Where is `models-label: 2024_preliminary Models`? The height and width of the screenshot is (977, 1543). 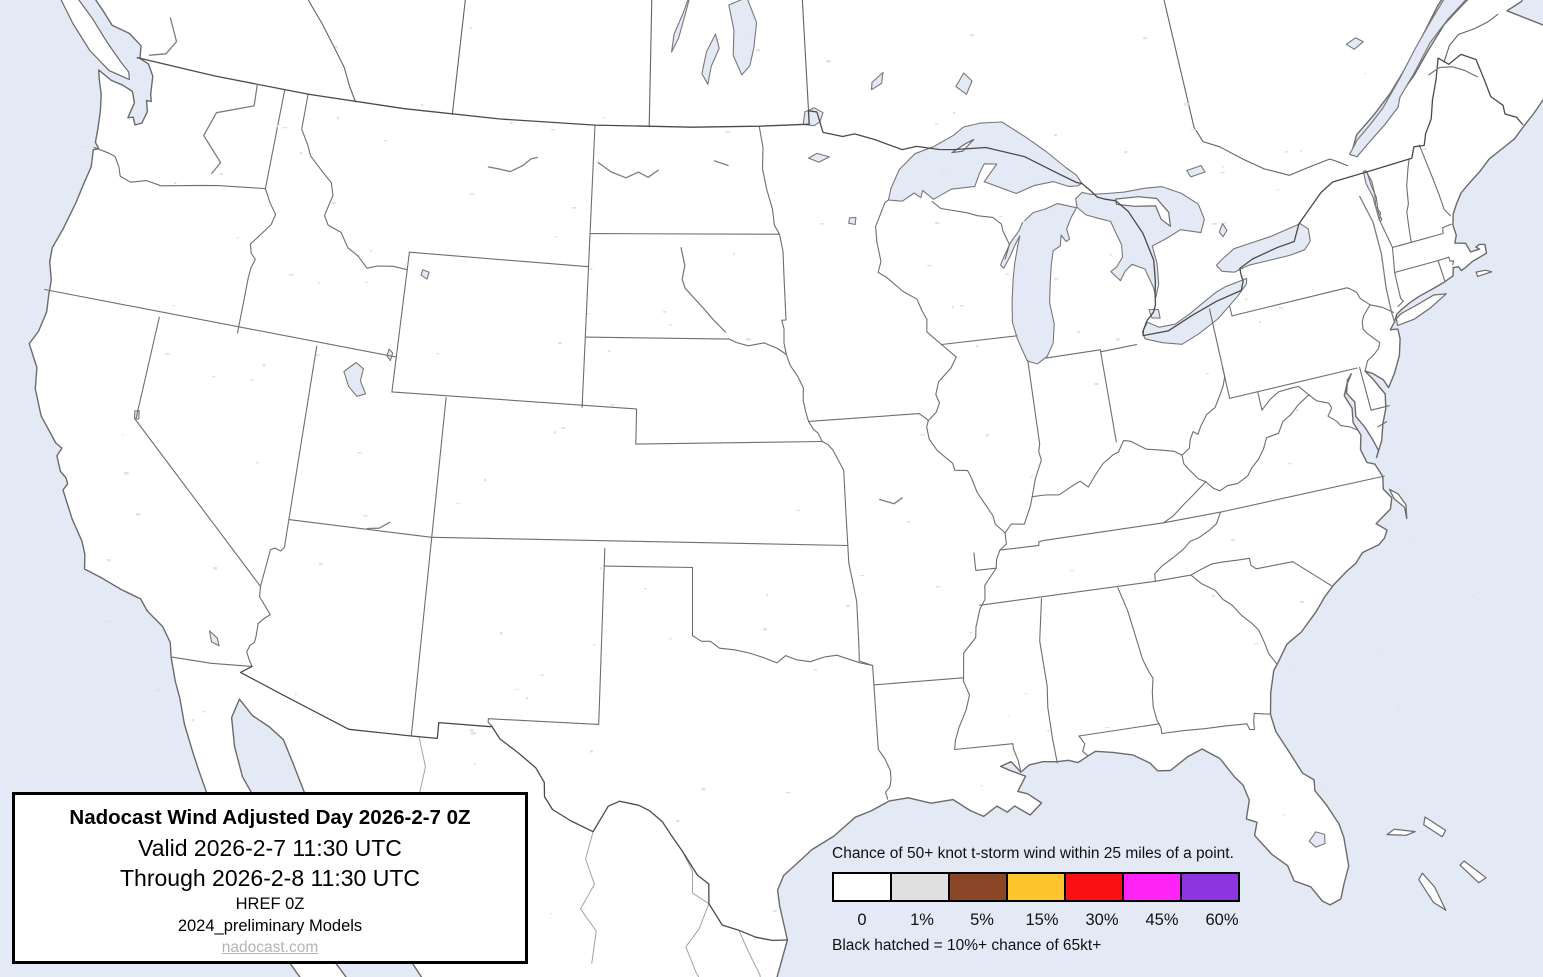
models-label: 2024_preliminary Models is located at coordinates (270, 926).